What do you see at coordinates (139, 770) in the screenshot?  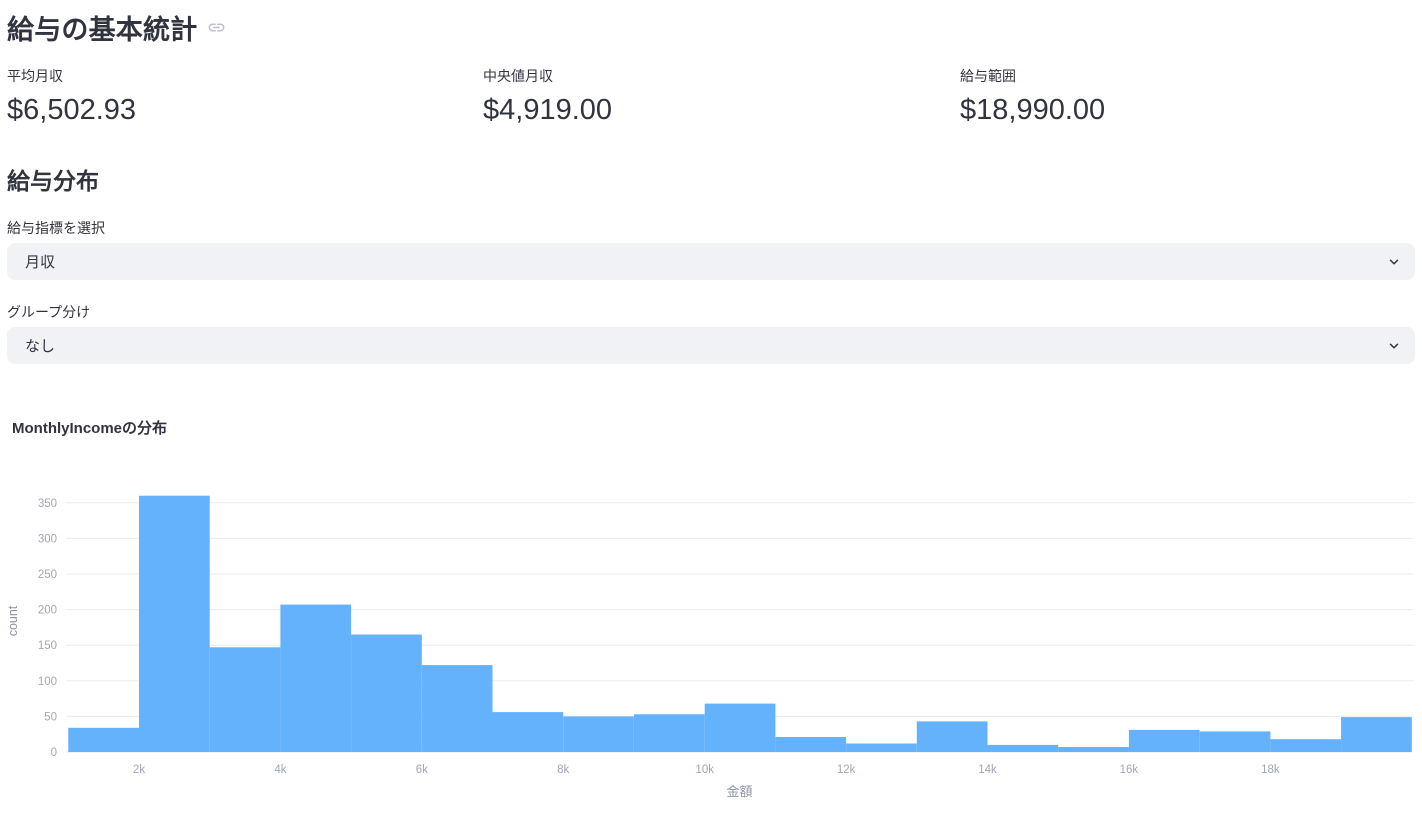 I see `x-tick-label: 2k` at bounding box center [139, 770].